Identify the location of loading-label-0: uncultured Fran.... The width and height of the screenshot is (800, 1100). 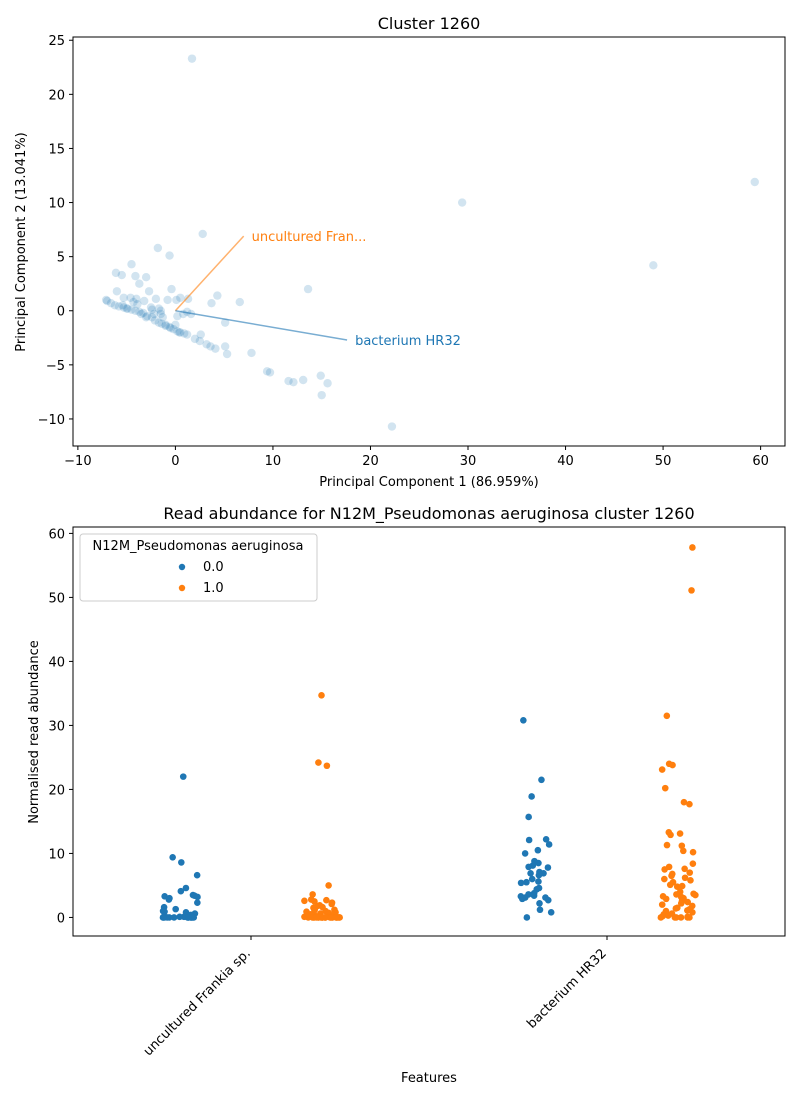
(309, 237).